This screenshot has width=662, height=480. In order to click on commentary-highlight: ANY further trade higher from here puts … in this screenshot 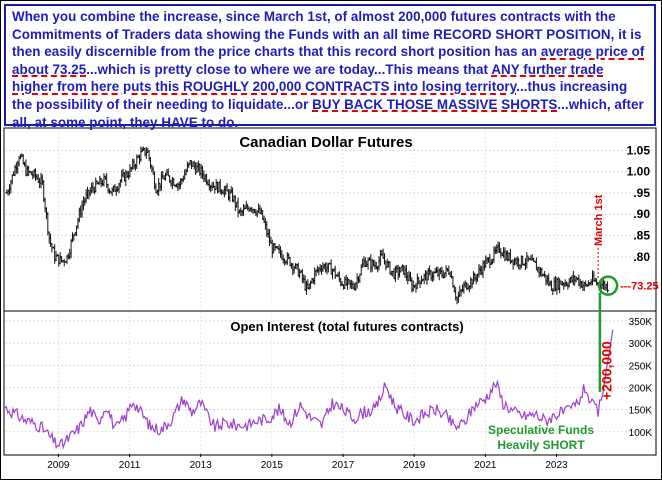, I will do `click(308, 78)`.